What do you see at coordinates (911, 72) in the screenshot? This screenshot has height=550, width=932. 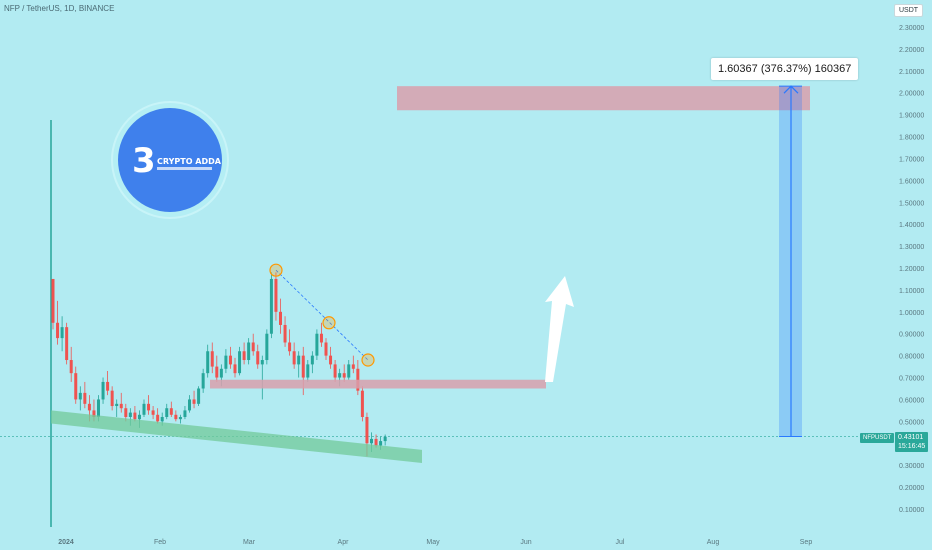 I see `y-tick-label: 2.10000` at bounding box center [911, 72].